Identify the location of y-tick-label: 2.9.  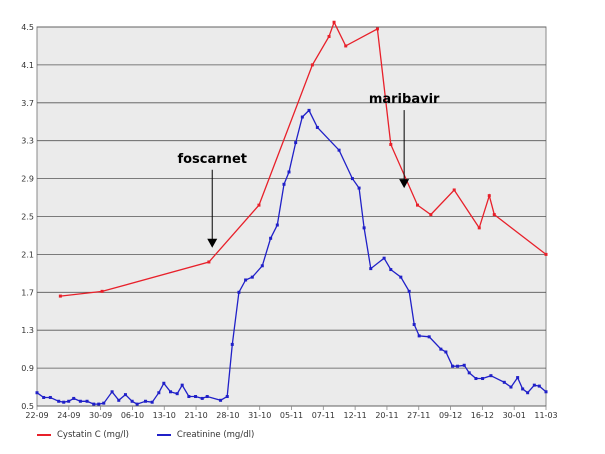
(27, 179).